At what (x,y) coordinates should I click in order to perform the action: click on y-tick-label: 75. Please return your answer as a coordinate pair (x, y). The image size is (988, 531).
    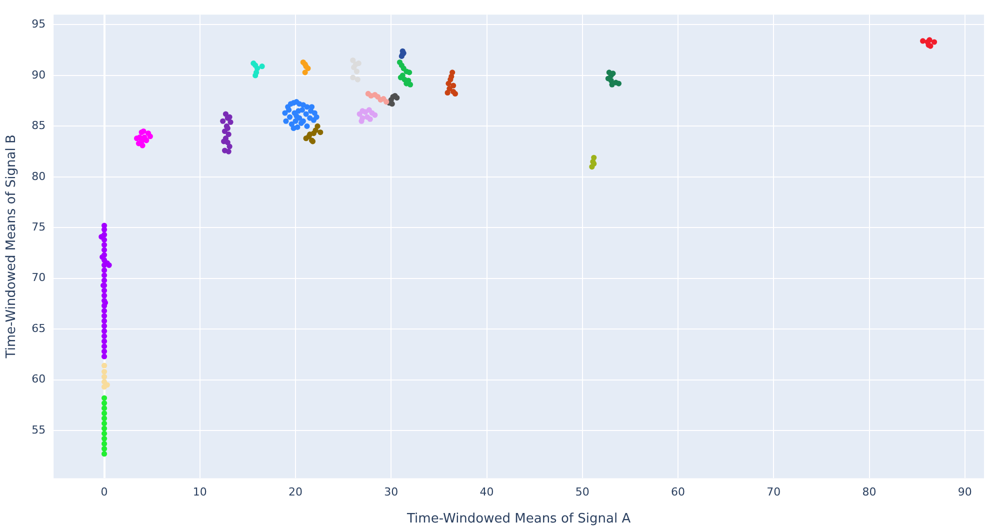
    Looking at the image, I should click on (39, 227).